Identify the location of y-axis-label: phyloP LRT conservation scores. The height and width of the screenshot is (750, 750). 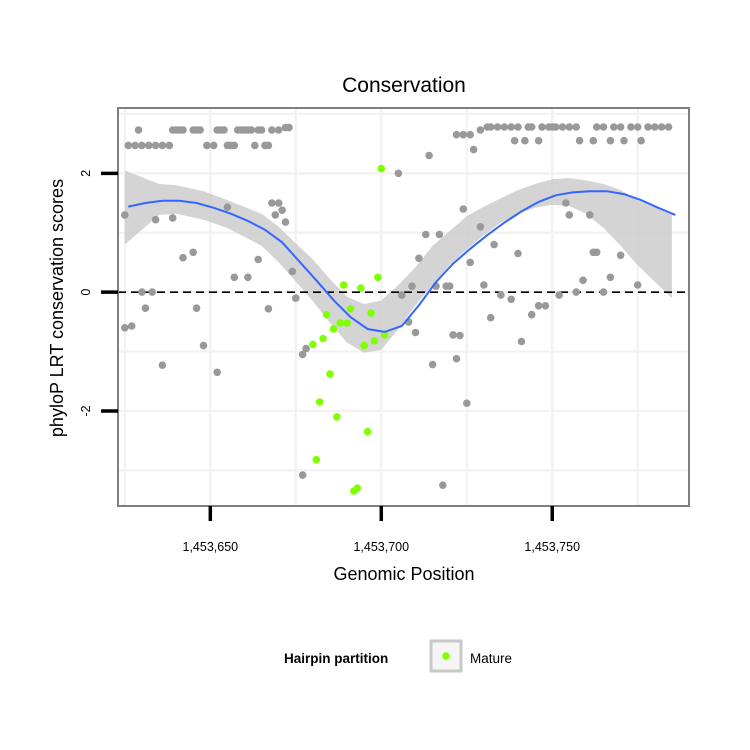
(57, 308).